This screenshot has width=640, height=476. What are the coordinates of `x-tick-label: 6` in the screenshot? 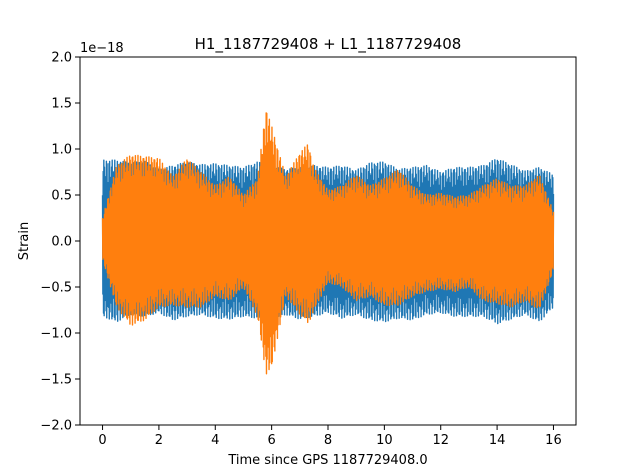 It's located at (271, 440).